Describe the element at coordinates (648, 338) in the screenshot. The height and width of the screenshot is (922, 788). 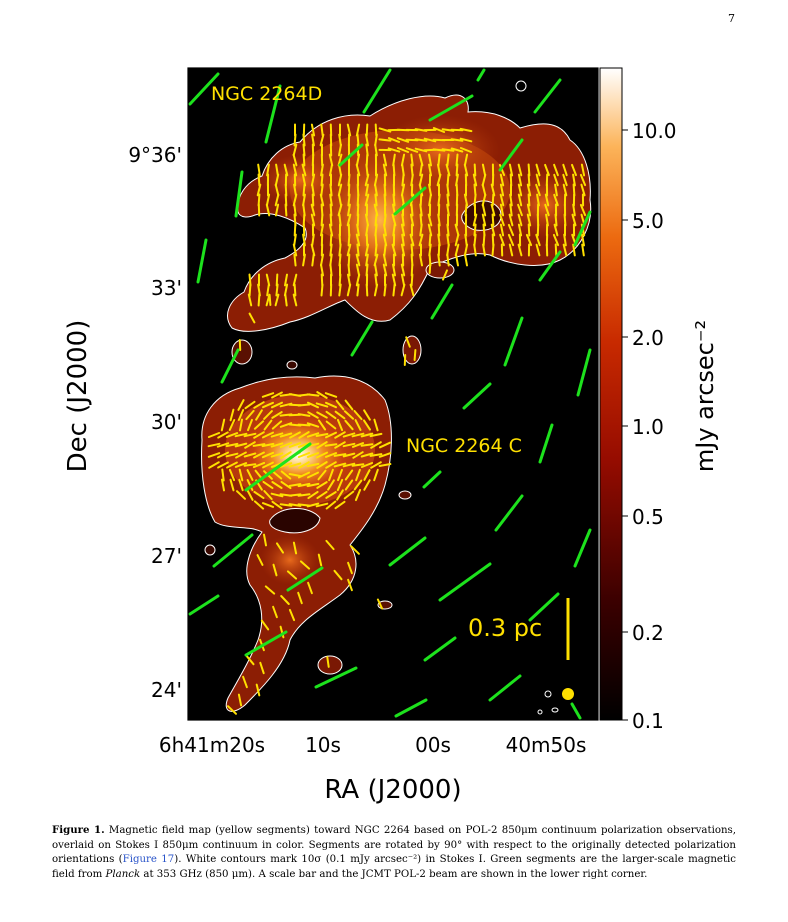
I see `colorbar-tick-label: 2.0` at that location.